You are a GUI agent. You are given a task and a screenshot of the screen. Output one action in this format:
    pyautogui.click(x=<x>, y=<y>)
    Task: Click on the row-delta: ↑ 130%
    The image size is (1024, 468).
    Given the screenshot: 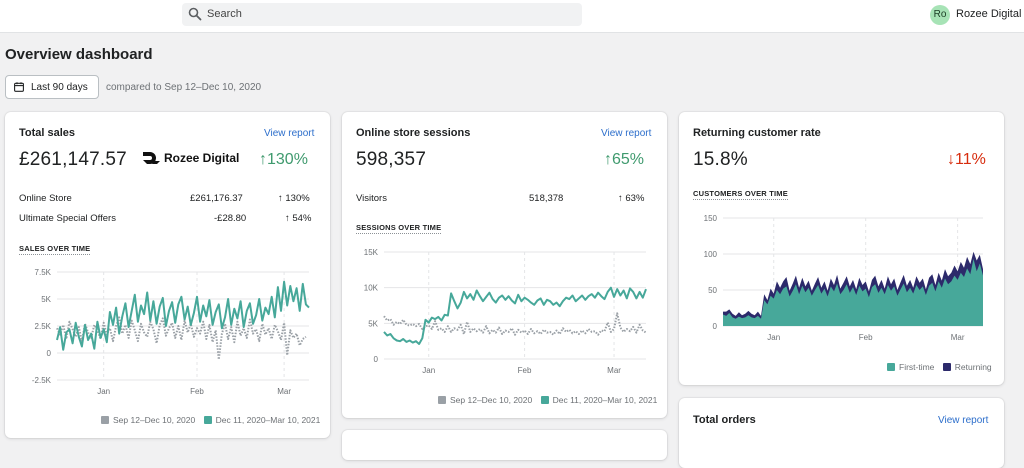 What is the action you would take?
    pyautogui.click(x=294, y=198)
    